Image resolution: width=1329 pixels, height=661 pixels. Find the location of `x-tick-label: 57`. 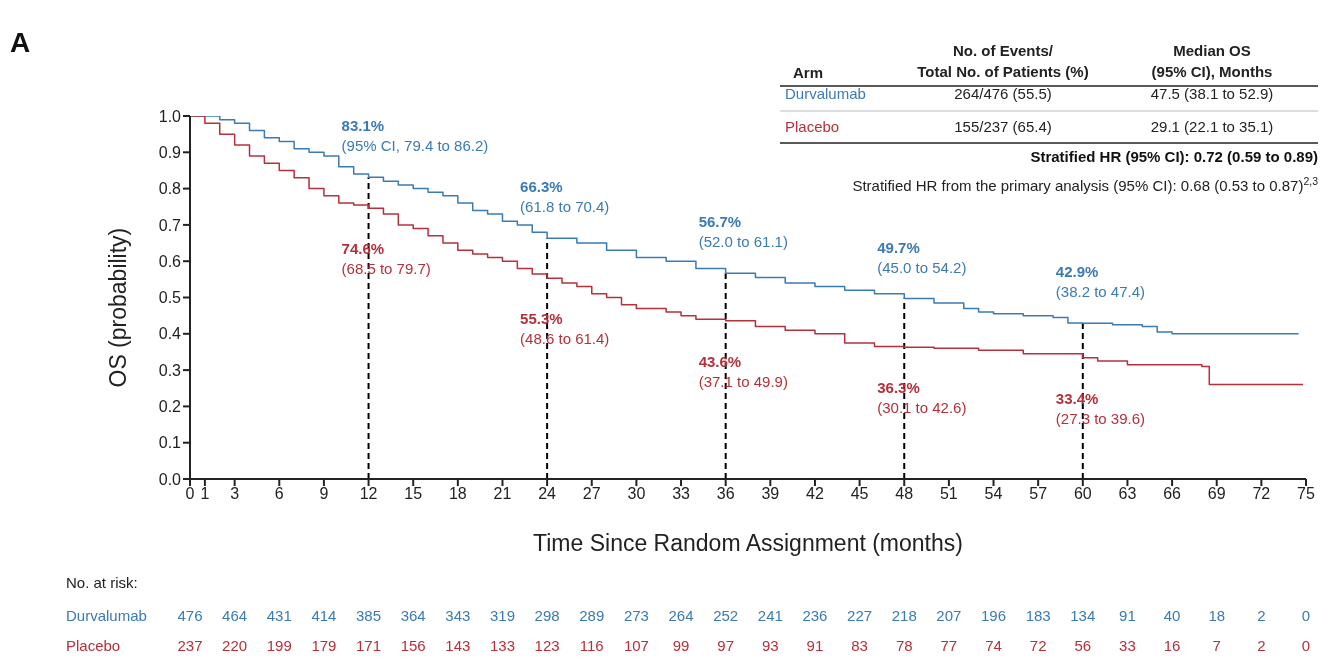

x-tick-label: 57 is located at coordinates (1038, 494).